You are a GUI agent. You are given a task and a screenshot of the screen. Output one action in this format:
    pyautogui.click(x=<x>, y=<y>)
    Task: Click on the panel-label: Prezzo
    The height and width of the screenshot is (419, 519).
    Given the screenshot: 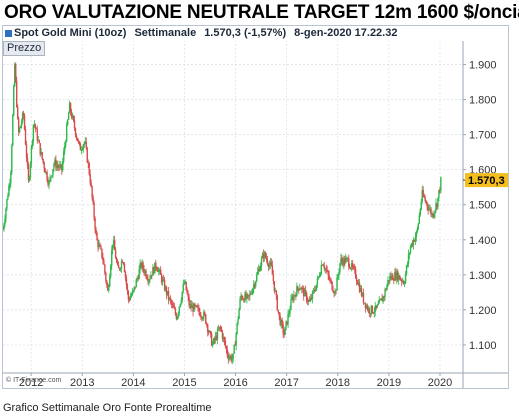 What is the action you would take?
    pyautogui.click(x=24, y=48)
    